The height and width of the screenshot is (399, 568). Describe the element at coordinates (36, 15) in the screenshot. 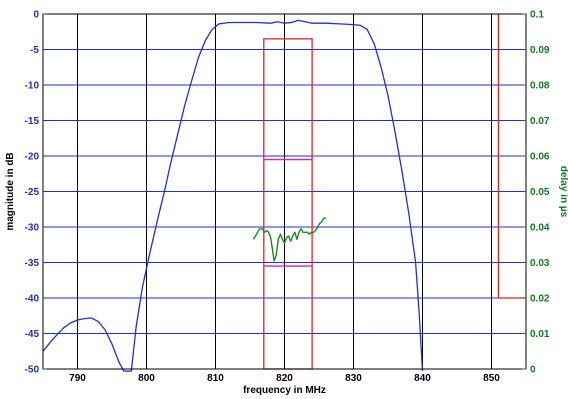

I see `y-left-tick-label: 0` at that location.